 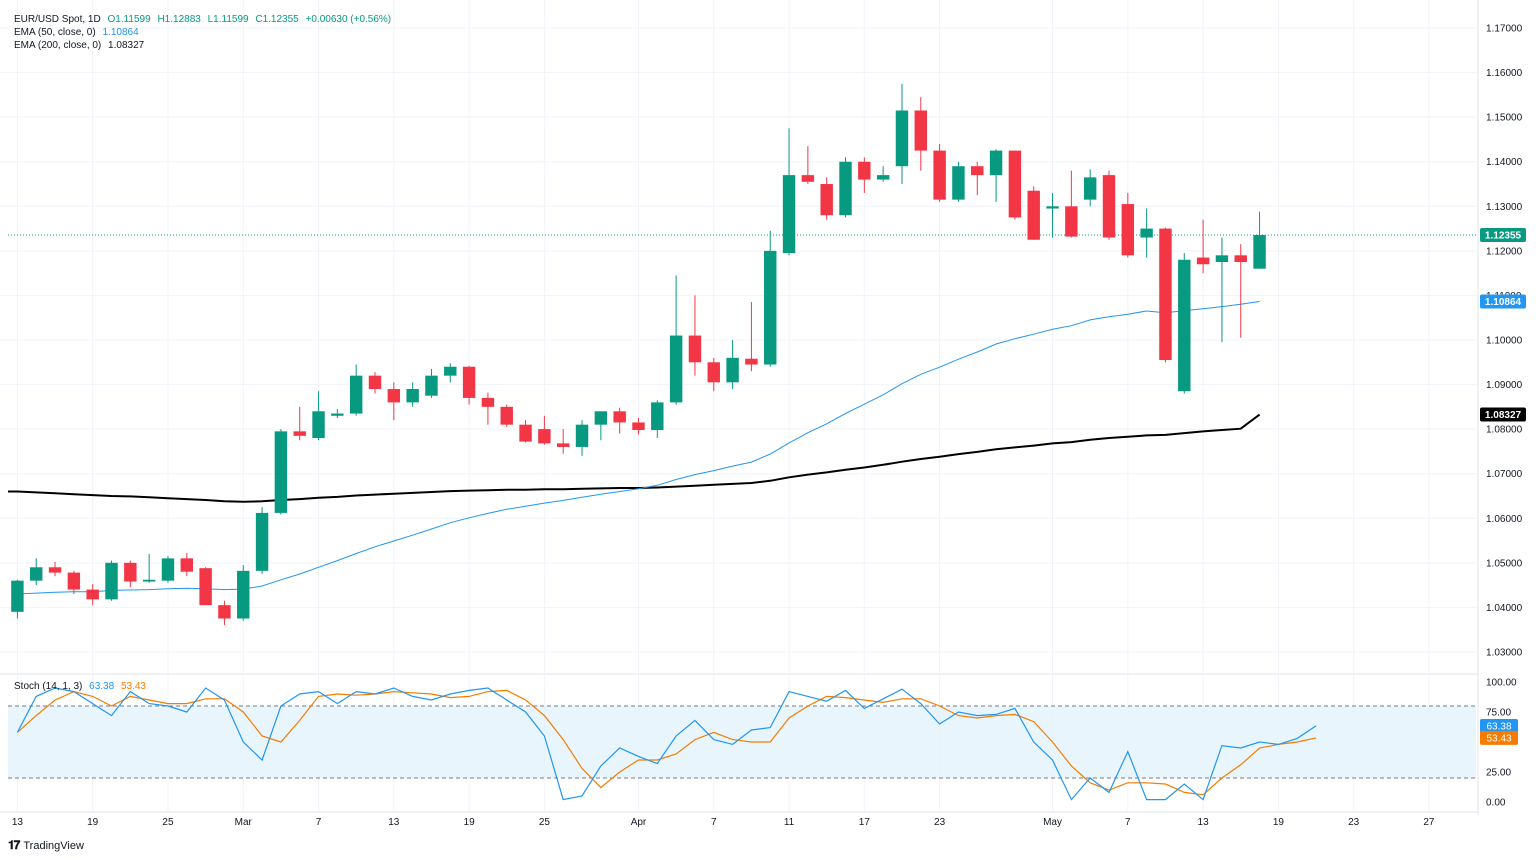 I want to click on stoch-badge-label: 53.43, so click(x=1498, y=738).